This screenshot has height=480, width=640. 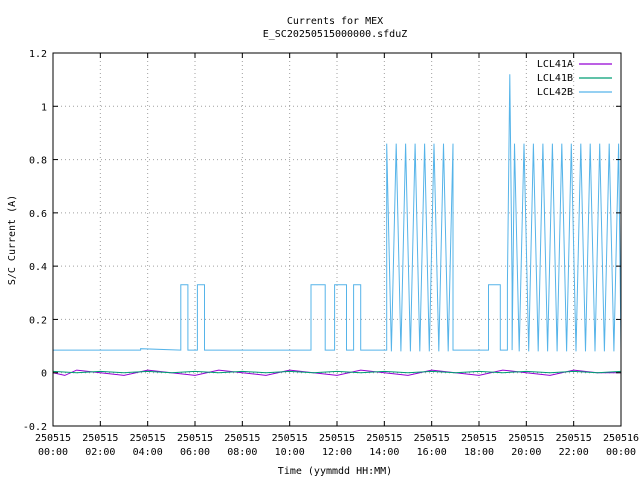 What do you see at coordinates (100, 452) in the screenshot?
I see `x-tick-label-time: 02:00` at bounding box center [100, 452].